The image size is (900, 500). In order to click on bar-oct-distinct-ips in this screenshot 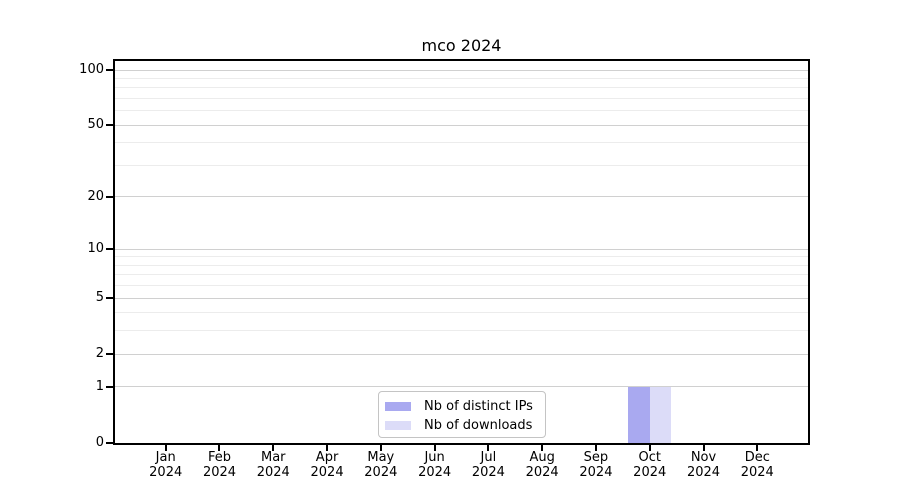, I will do `click(639, 414)`.